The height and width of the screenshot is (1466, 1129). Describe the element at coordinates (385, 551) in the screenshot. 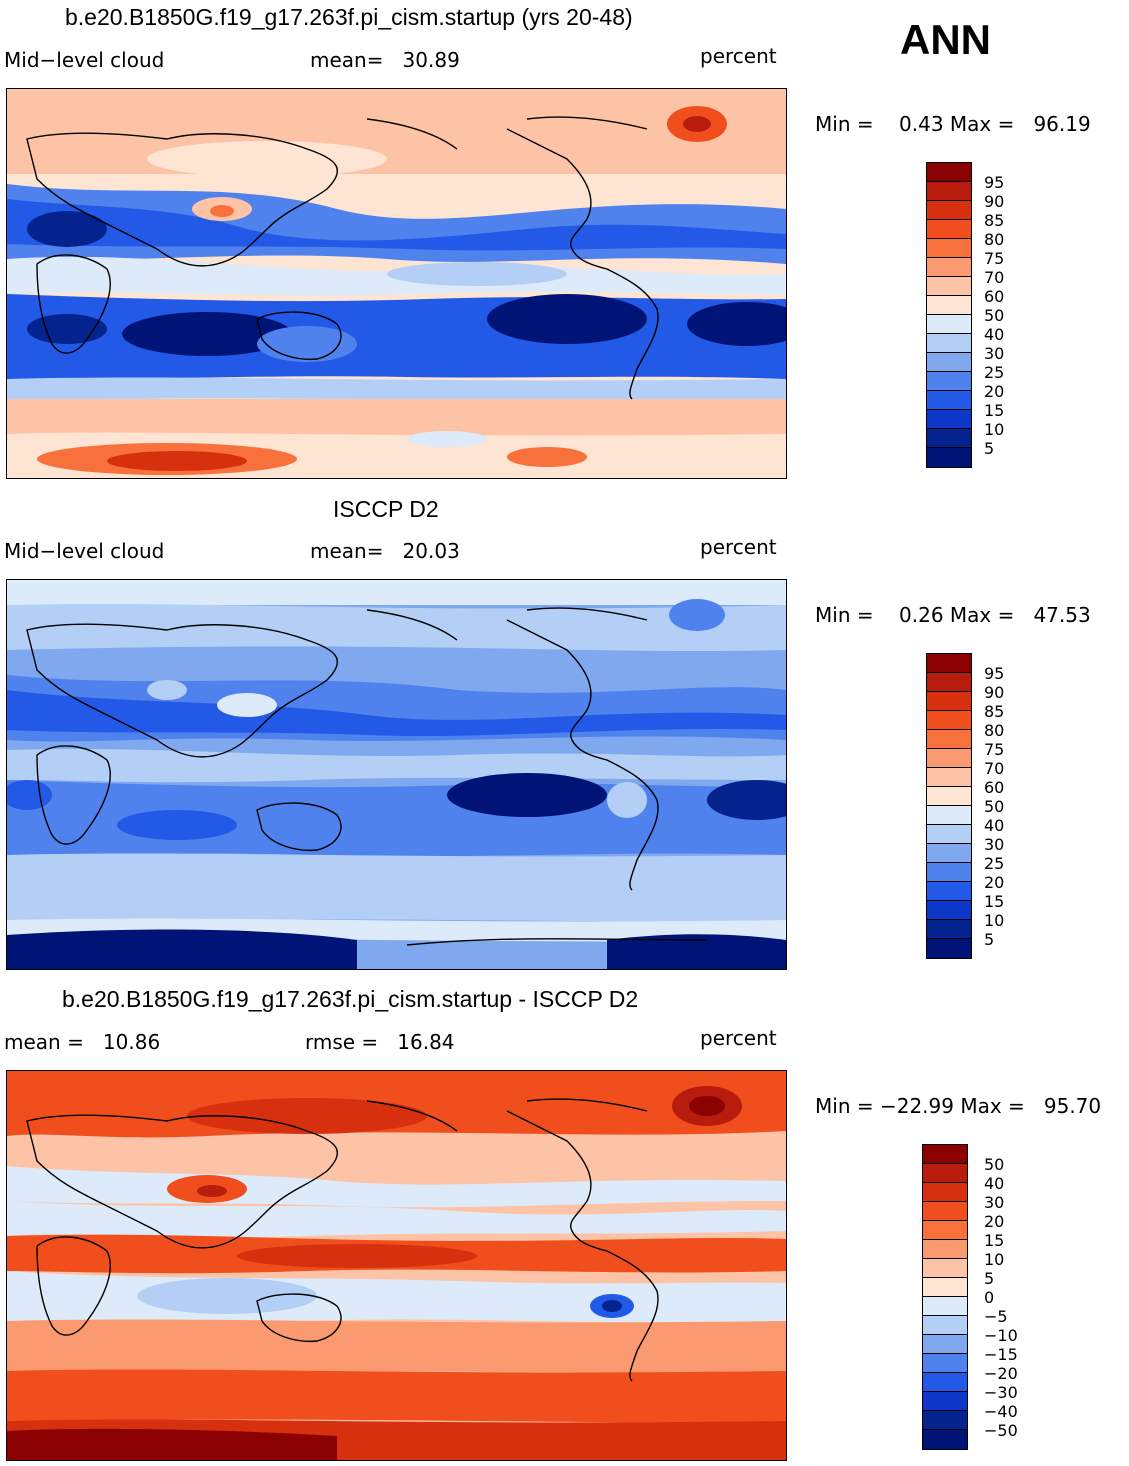

I see `panel-2-mean-label: mean= 20.03` at that location.